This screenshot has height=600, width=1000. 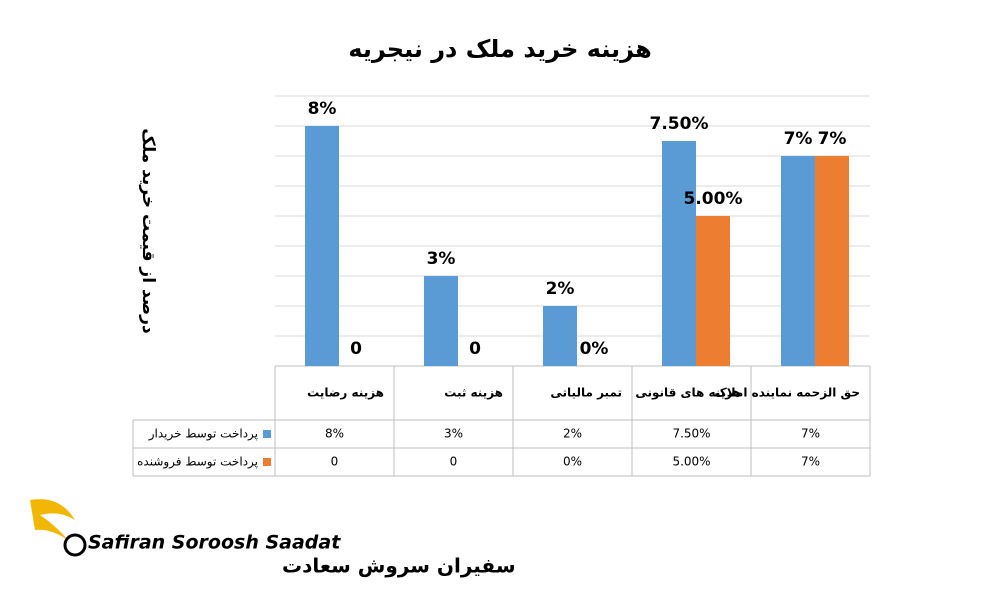 What do you see at coordinates (203, 434) in the screenshot?
I see `legend-label: پرداخت توسط خریدار` at bounding box center [203, 434].